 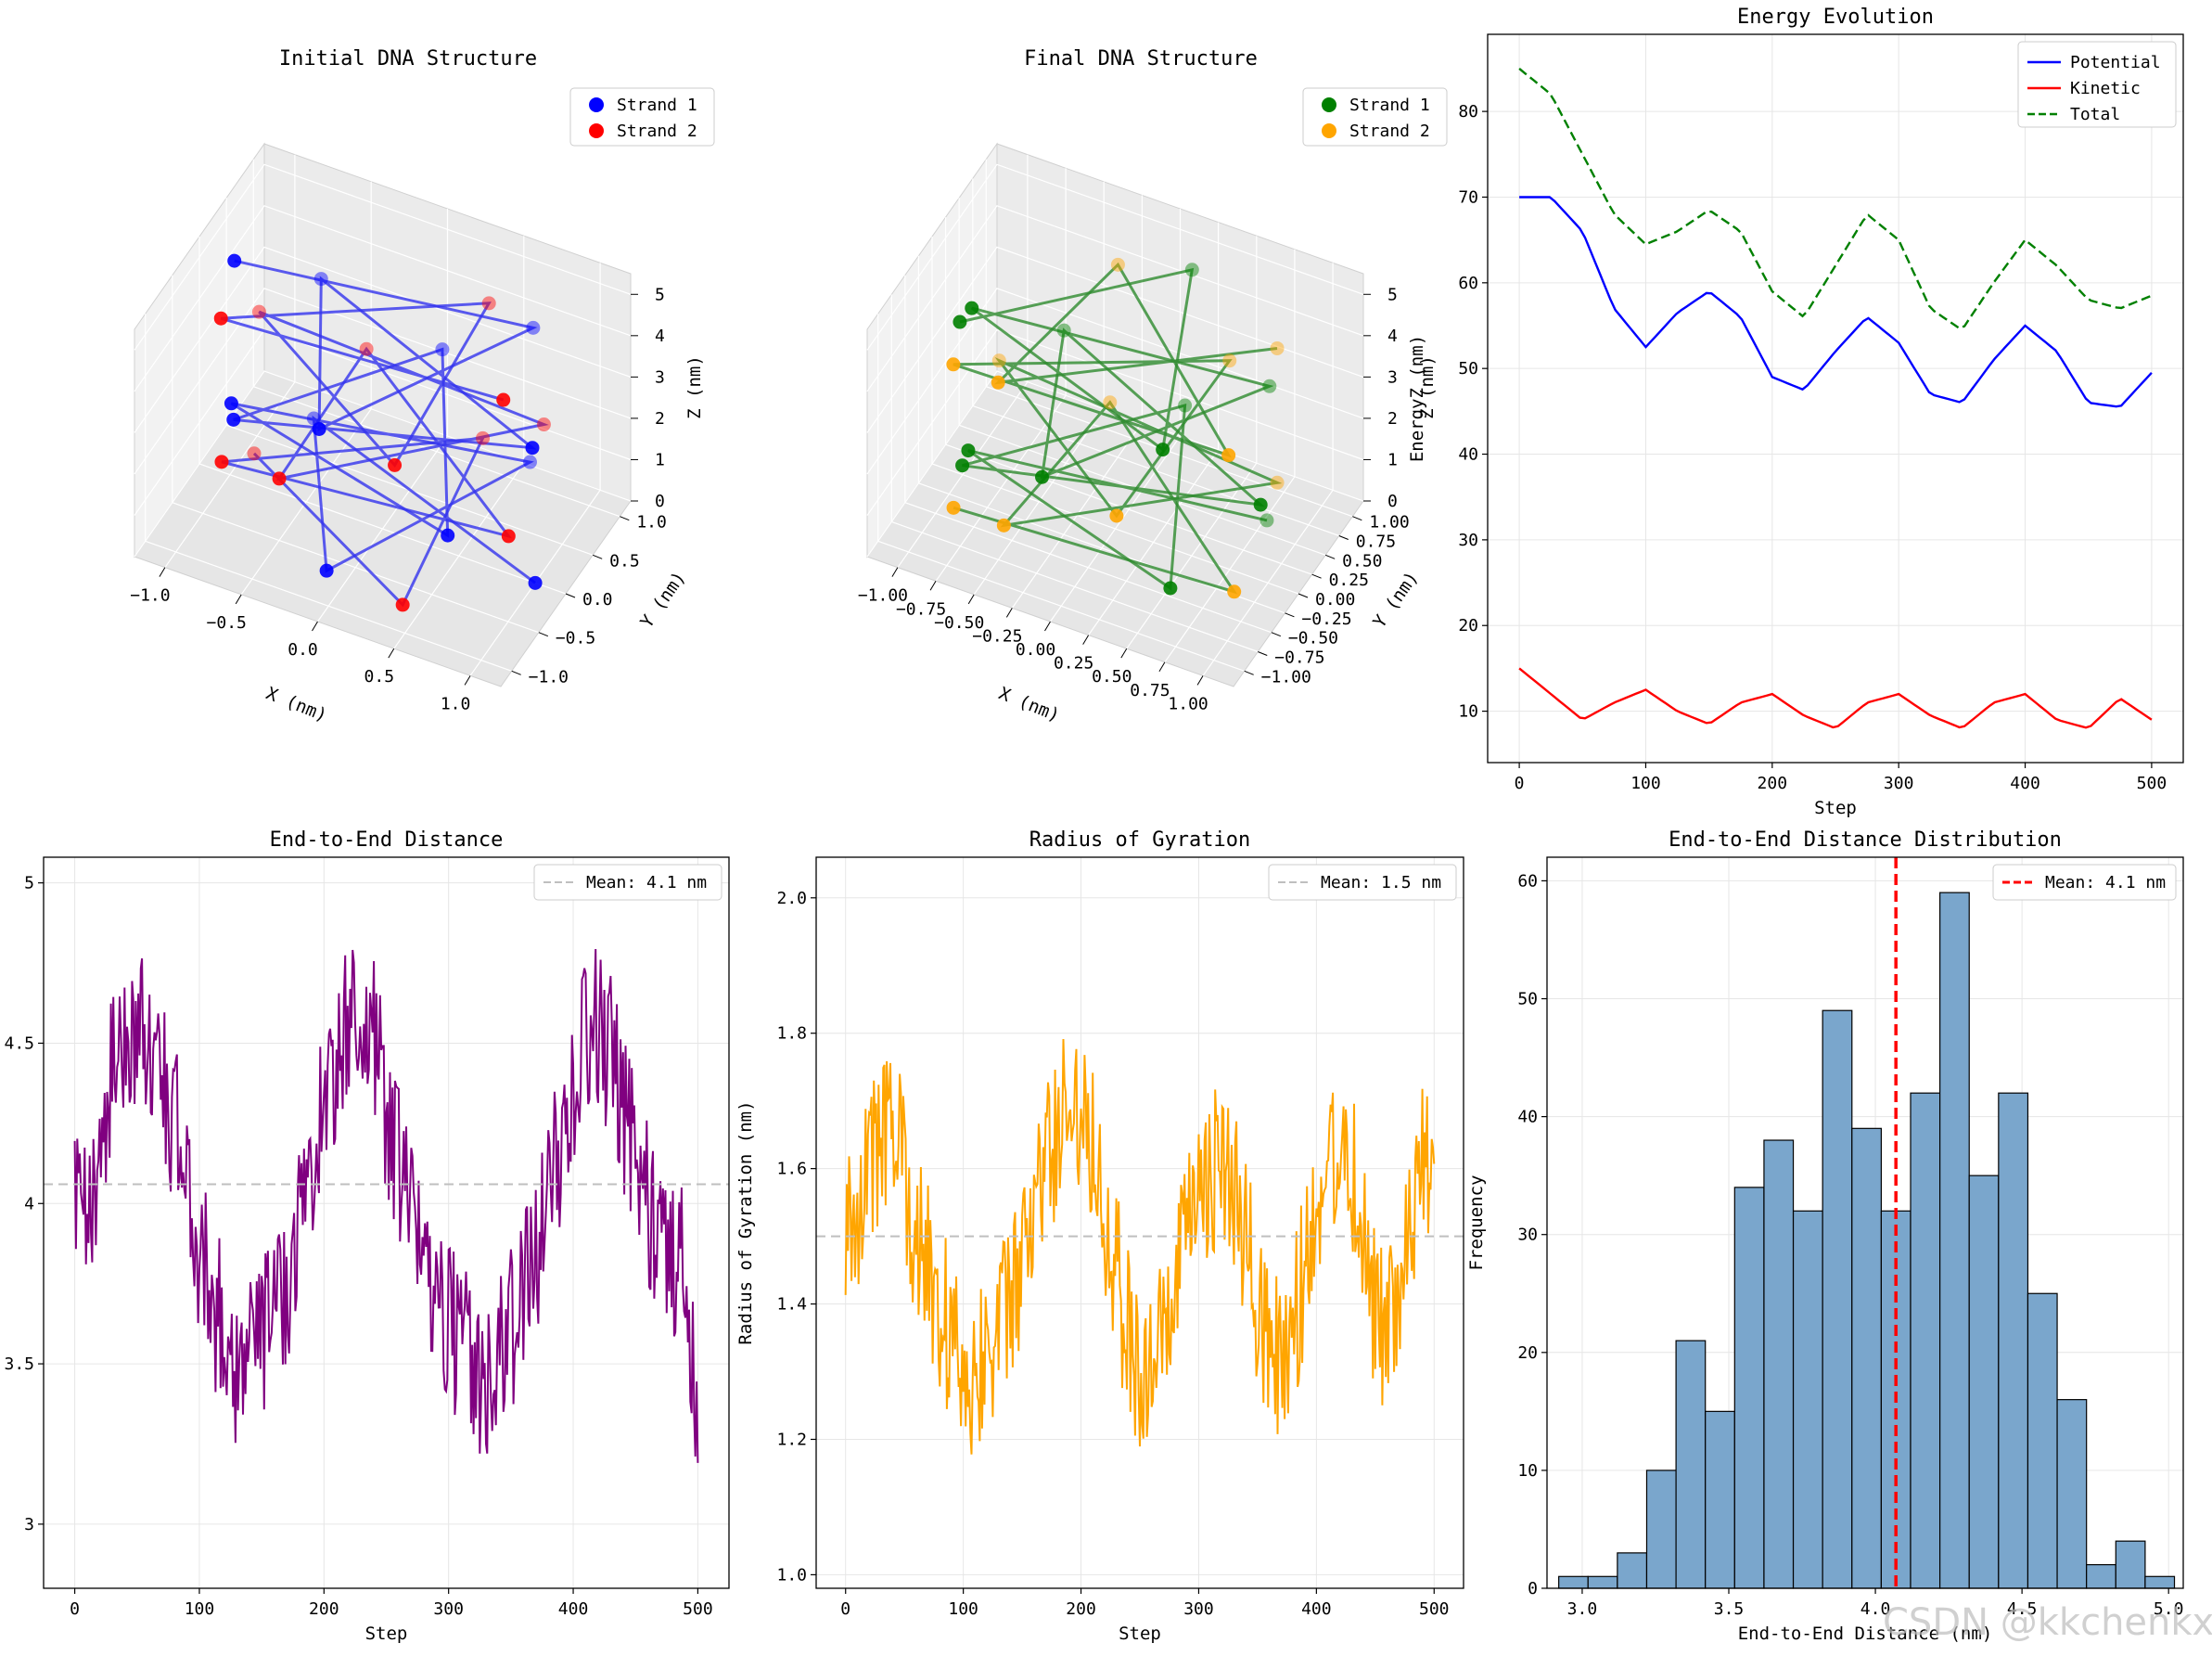 I want to click on legend-label: Potential, so click(x=2116, y=63).